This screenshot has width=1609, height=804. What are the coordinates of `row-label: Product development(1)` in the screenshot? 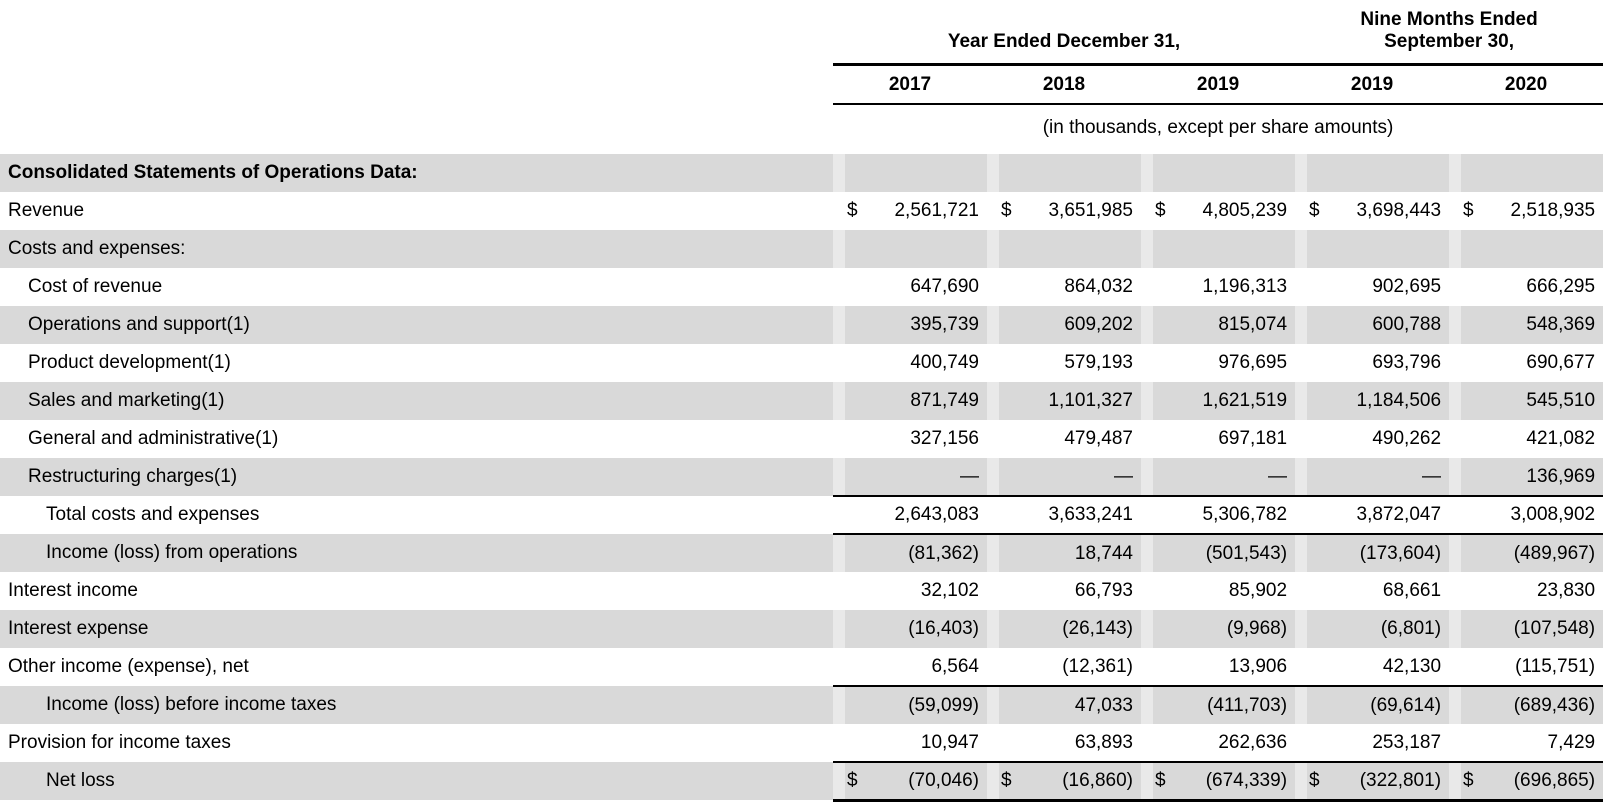 It's located at (129, 362).